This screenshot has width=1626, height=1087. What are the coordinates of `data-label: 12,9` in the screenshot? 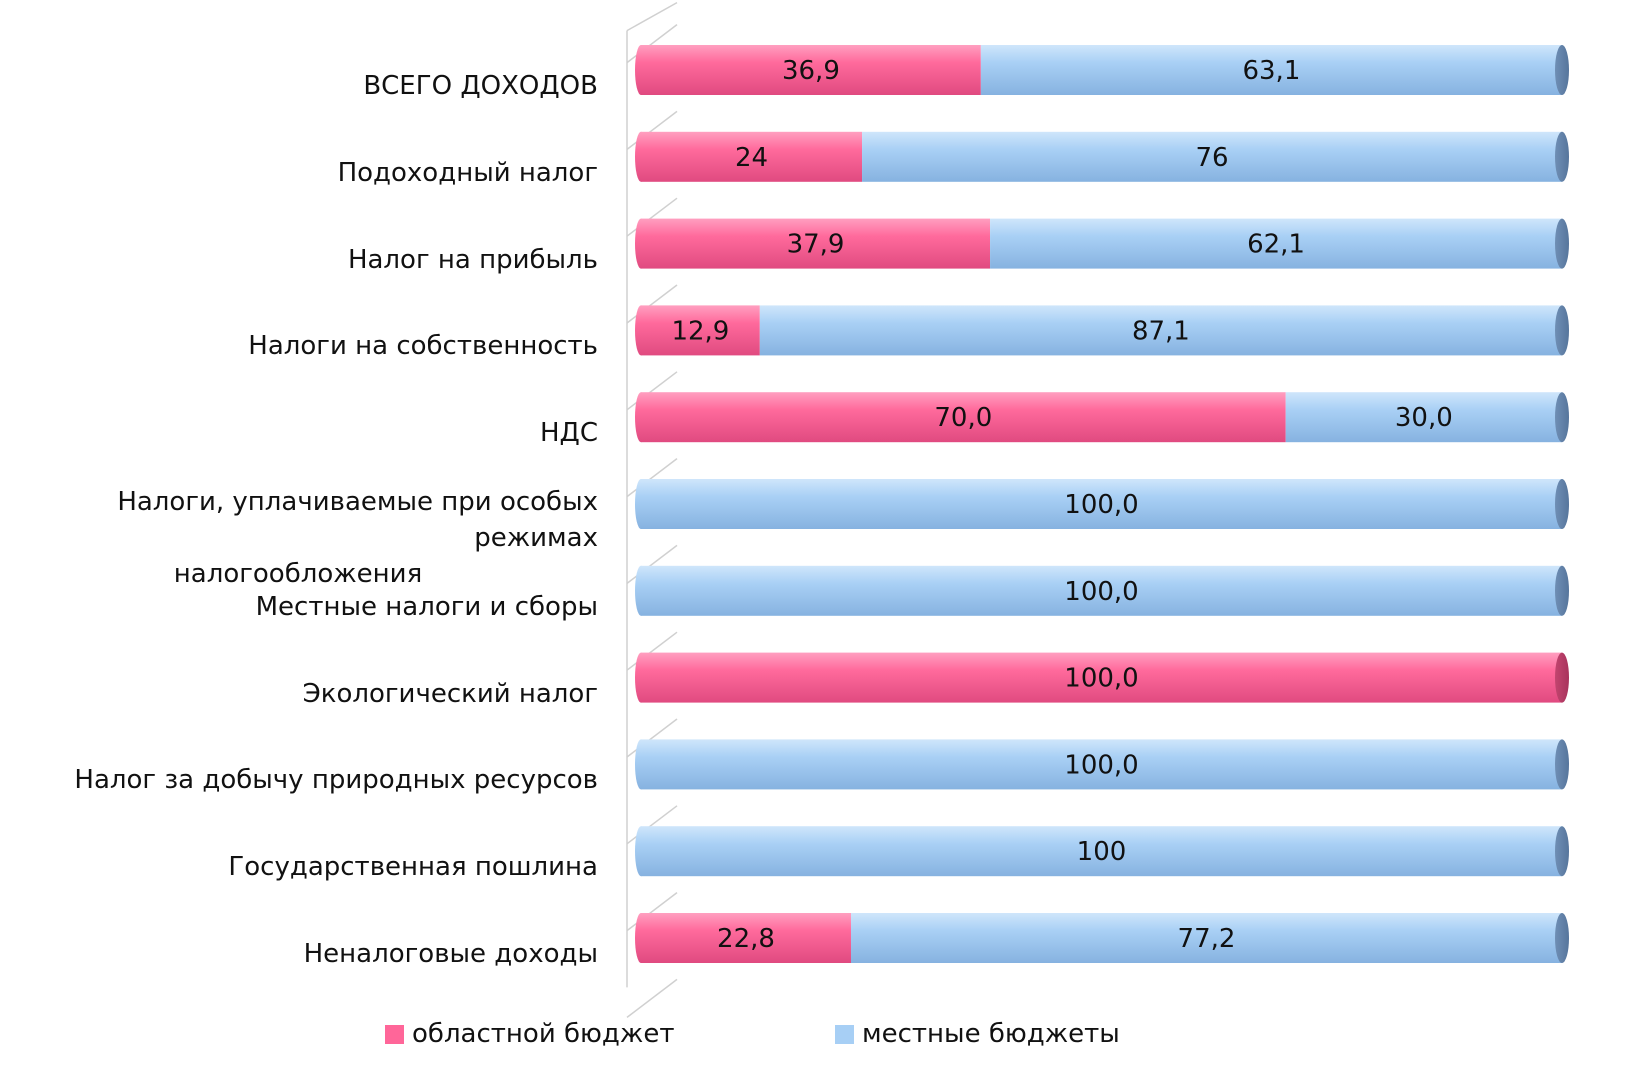 It's located at (700, 331).